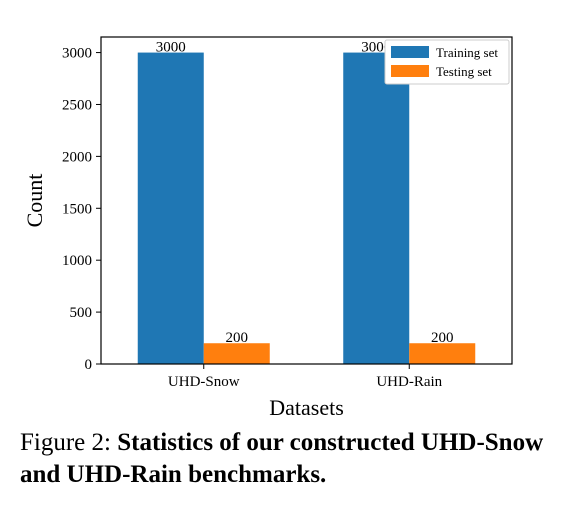 Image resolution: width=566 pixels, height=507 pixels. What do you see at coordinates (69, 442) in the screenshot?
I see `caption-prefix: Figure 2:` at bounding box center [69, 442].